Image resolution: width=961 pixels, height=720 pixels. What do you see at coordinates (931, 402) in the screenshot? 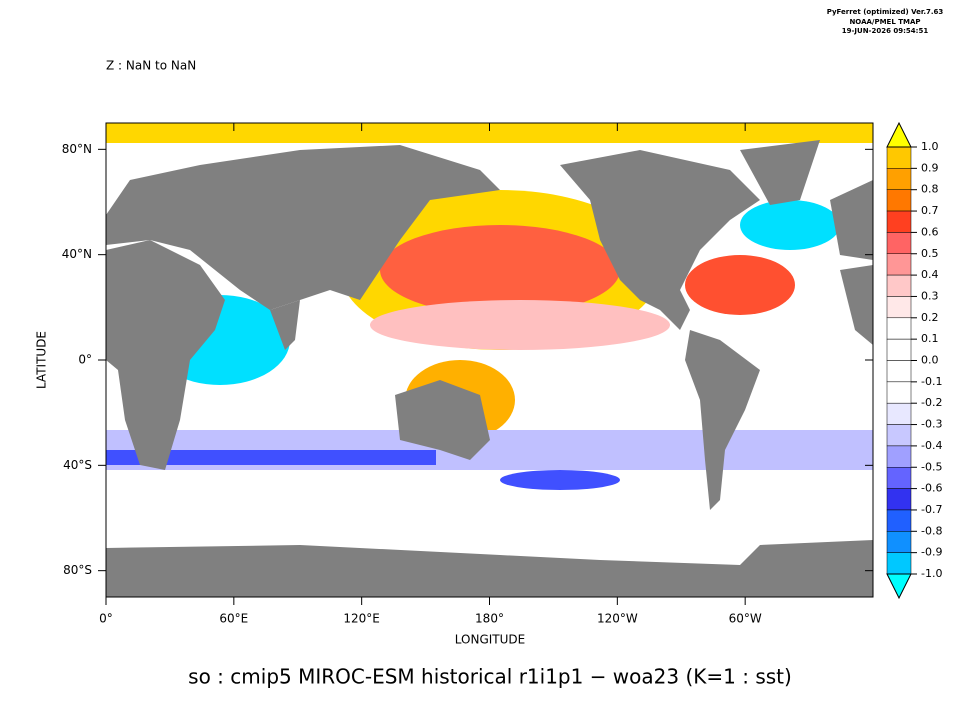
I see `colorbar-label: -0.2` at bounding box center [931, 402].